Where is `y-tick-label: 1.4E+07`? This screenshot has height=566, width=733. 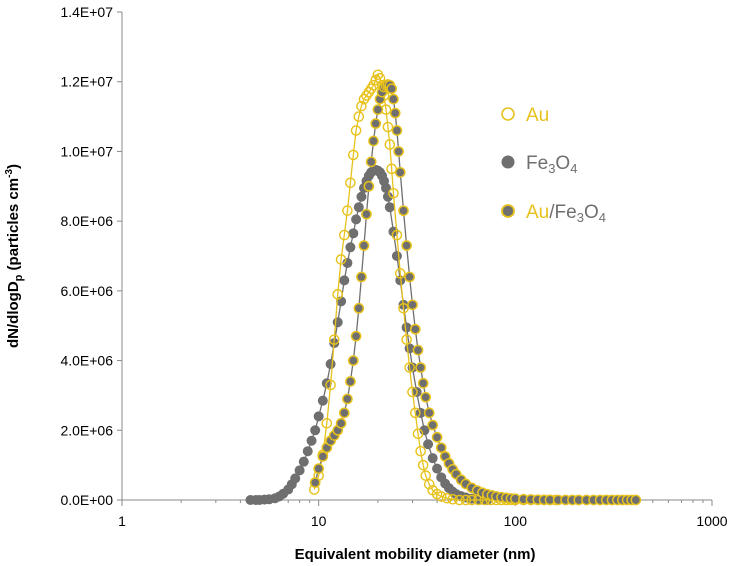 y-tick-label: 1.4E+07 is located at coordinates (86, 12).